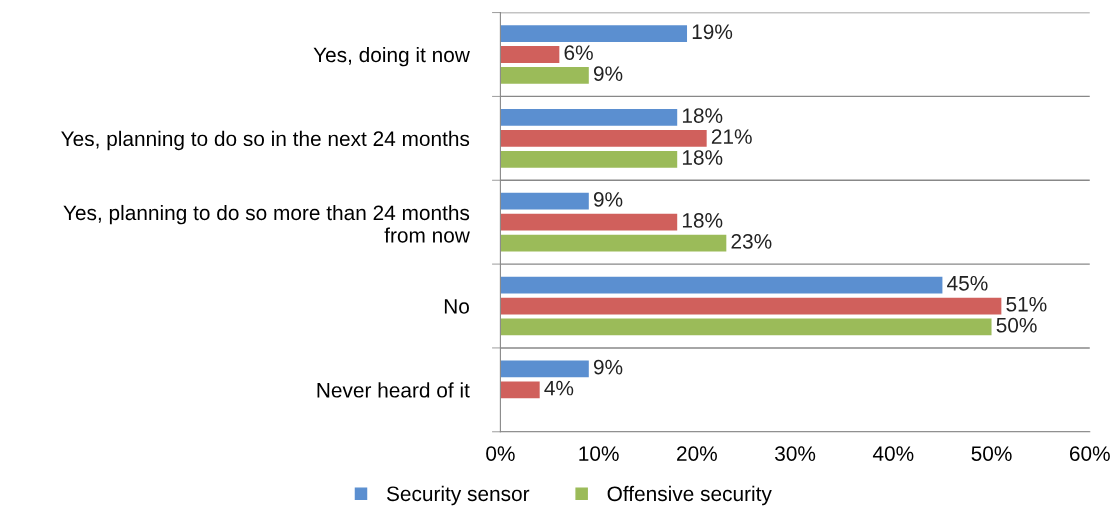 The image size is (1112, 524). Describe the element at coordinates (731, 136) in the screenshot. I see `data-label: 21%` at that location.